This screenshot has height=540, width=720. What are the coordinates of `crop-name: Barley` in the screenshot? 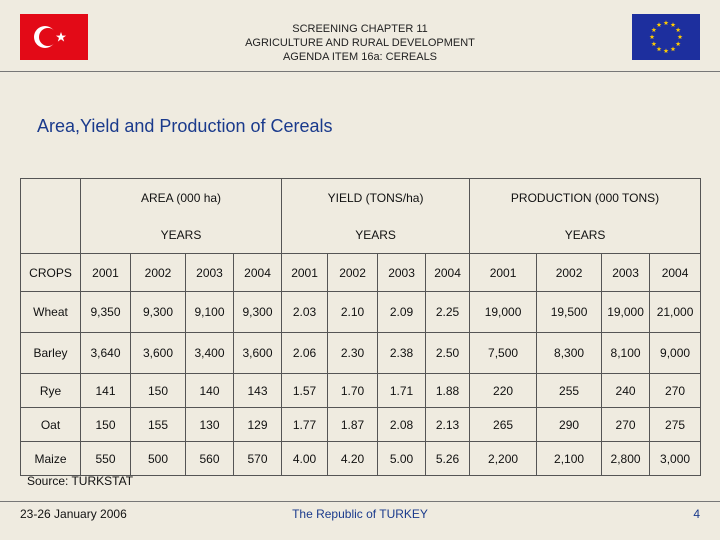 It's located at (50, 353).